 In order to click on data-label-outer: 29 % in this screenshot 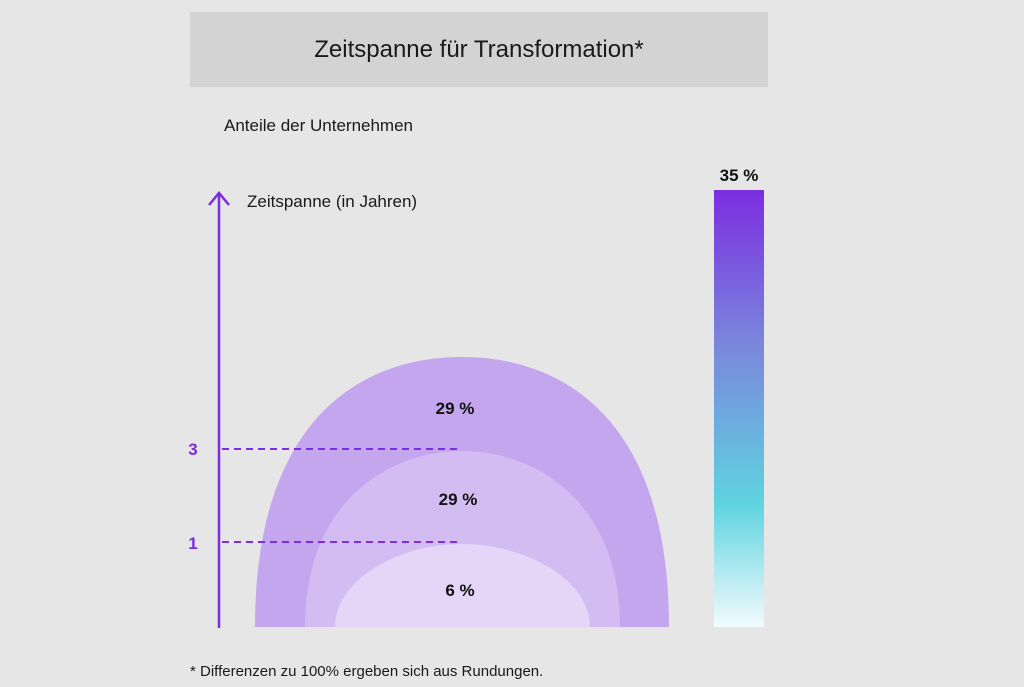, I will do `click(455, 408)`.